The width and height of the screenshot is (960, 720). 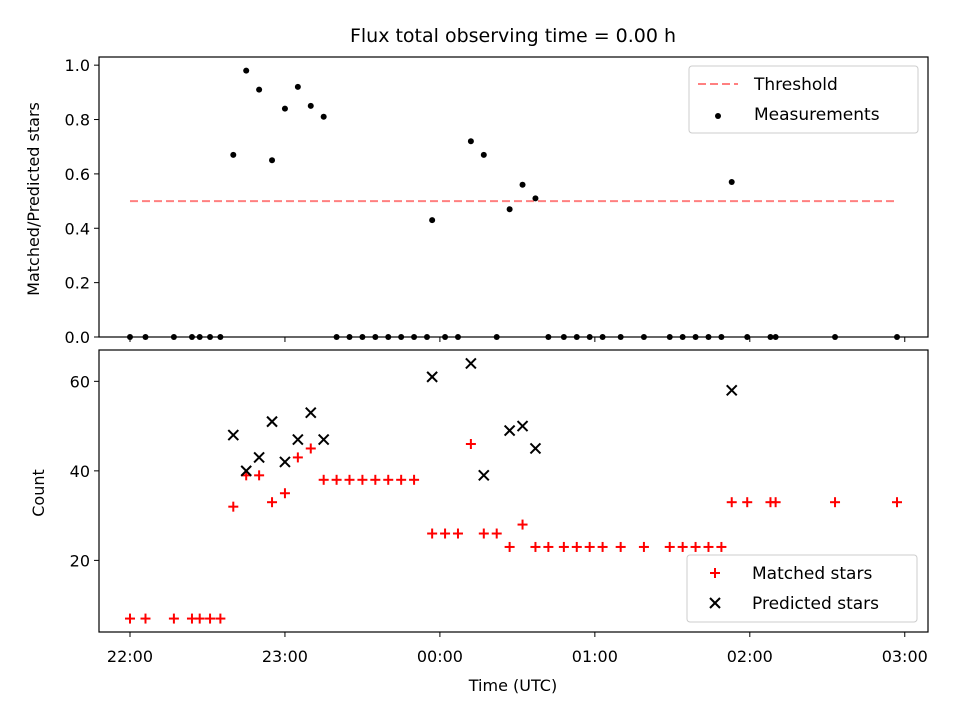 What do you see at coordinates (513, 36) in the screenshot?
I see `chart-title: Flux total observing time = 0.00 h` at bounding box center [513, 36].